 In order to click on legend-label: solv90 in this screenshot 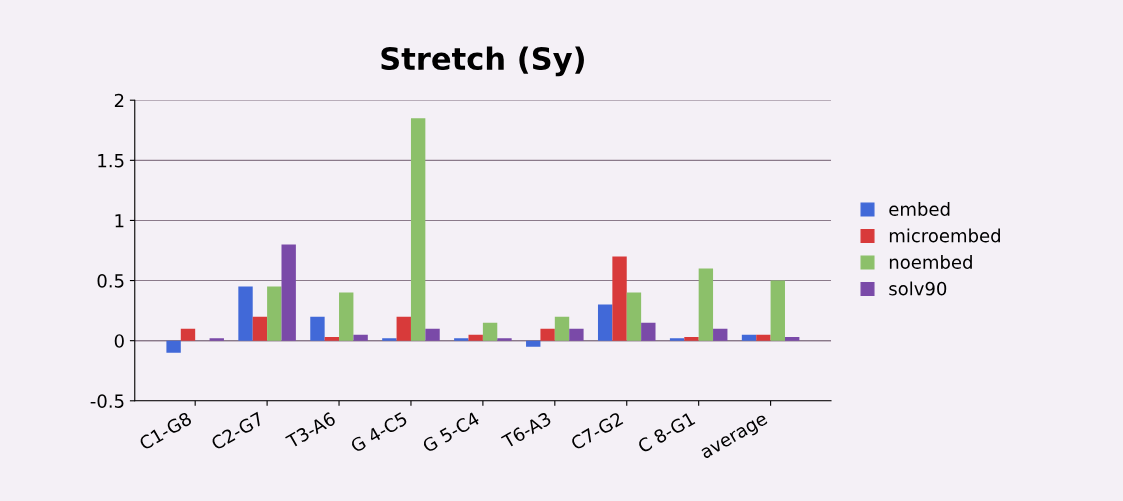, I will do `click(918, 288)`.